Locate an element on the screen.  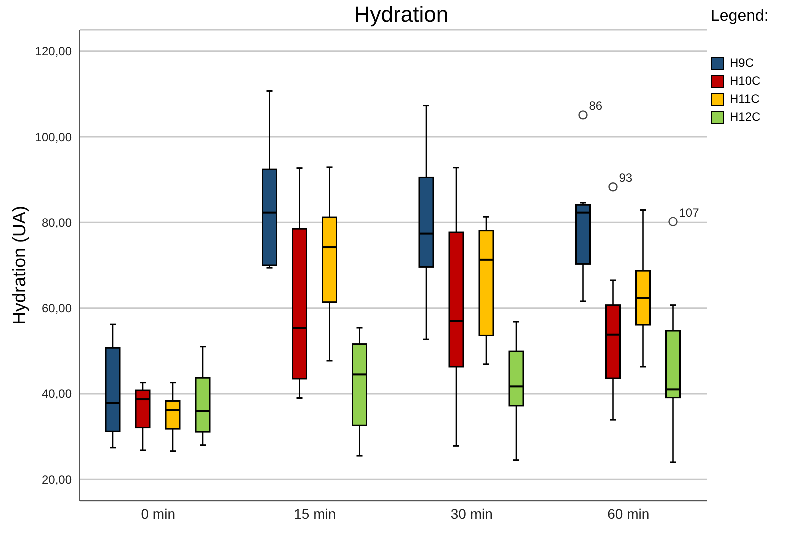
y-tick-label: 120,00 is located at coordinates (53, 51).